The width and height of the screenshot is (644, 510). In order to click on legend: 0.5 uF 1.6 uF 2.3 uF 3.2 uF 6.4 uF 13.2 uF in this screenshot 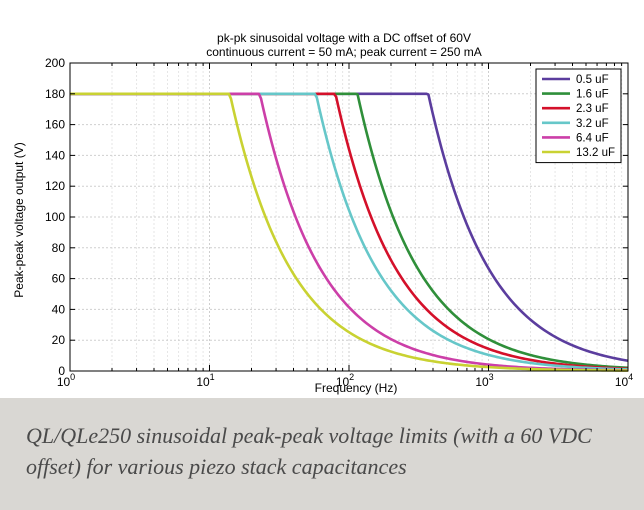, I will do `click(578, 116)`.